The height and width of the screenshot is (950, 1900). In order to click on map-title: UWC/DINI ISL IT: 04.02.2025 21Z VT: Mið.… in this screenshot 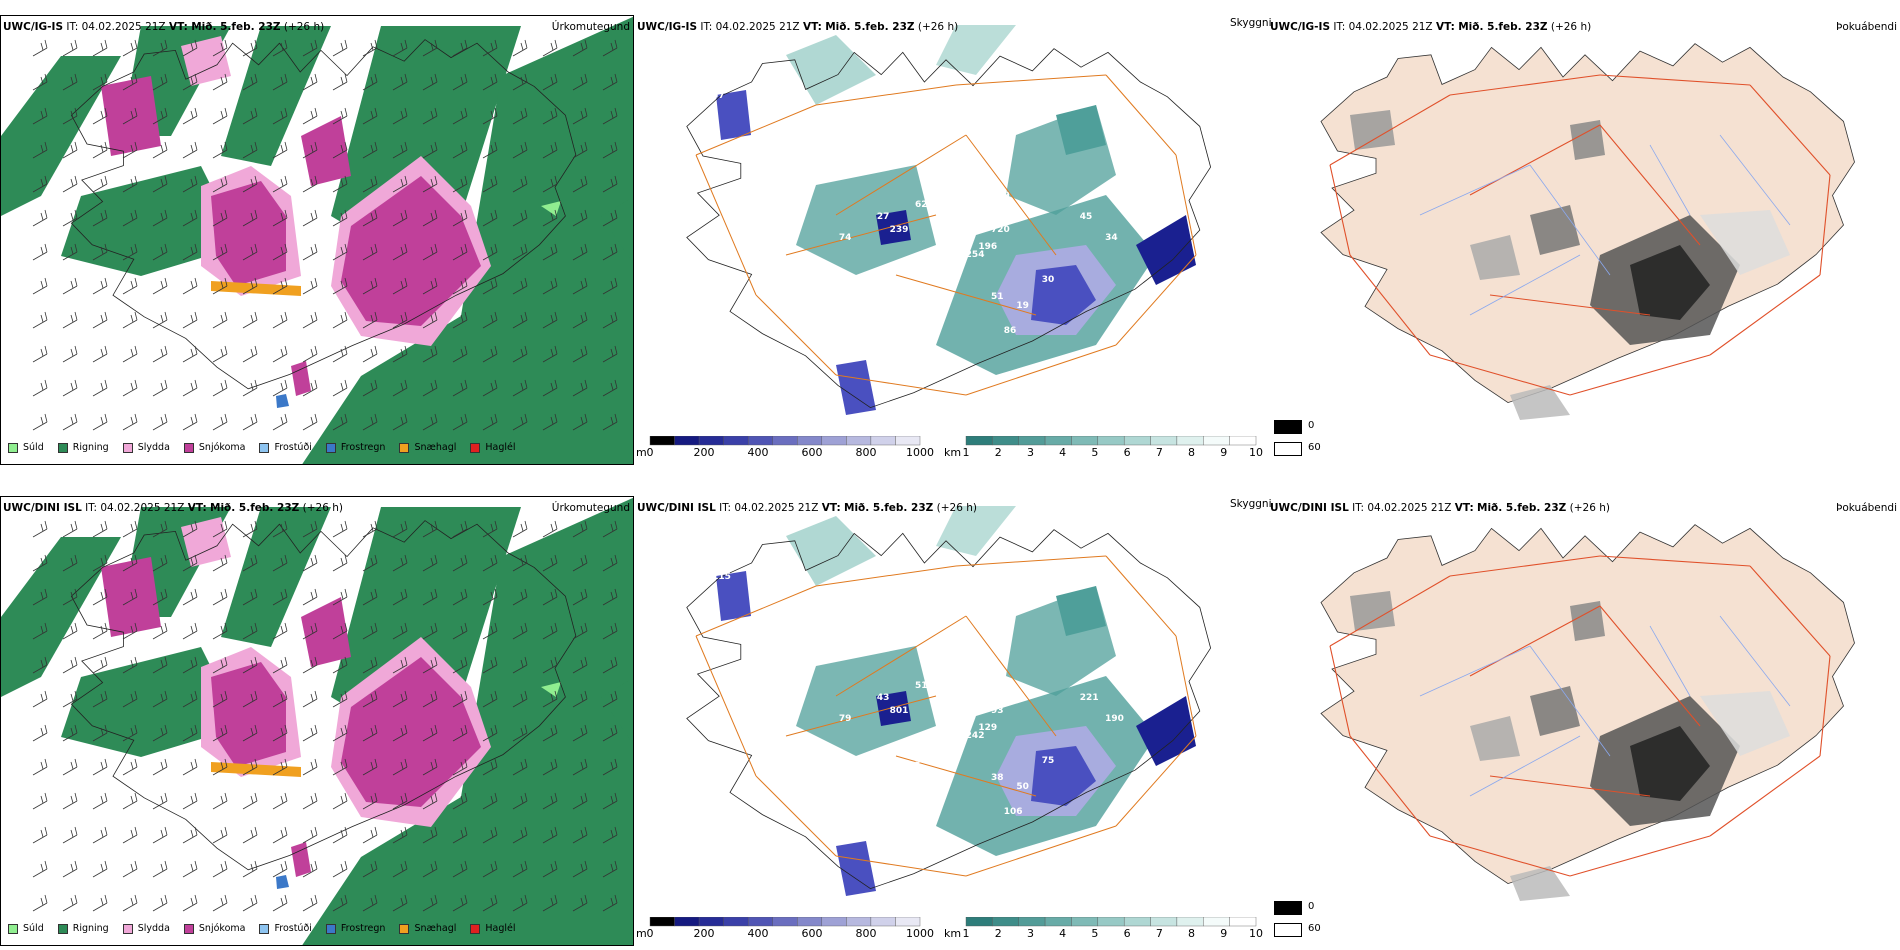, I will do `click(1440, 508)`.